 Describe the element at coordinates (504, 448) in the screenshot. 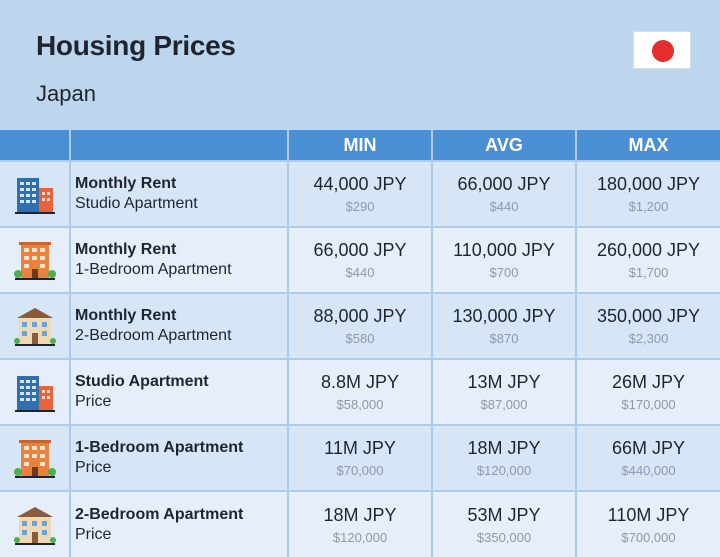

I see `avg-jpy: 18M JPY` at that location.